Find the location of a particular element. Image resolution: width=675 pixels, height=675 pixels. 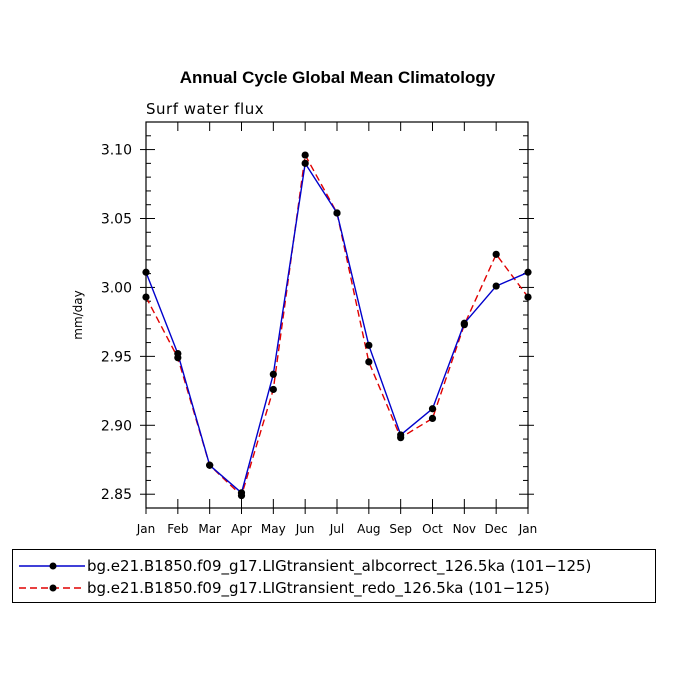

x-tick-label: Apr is located at coordinates (241, 529).